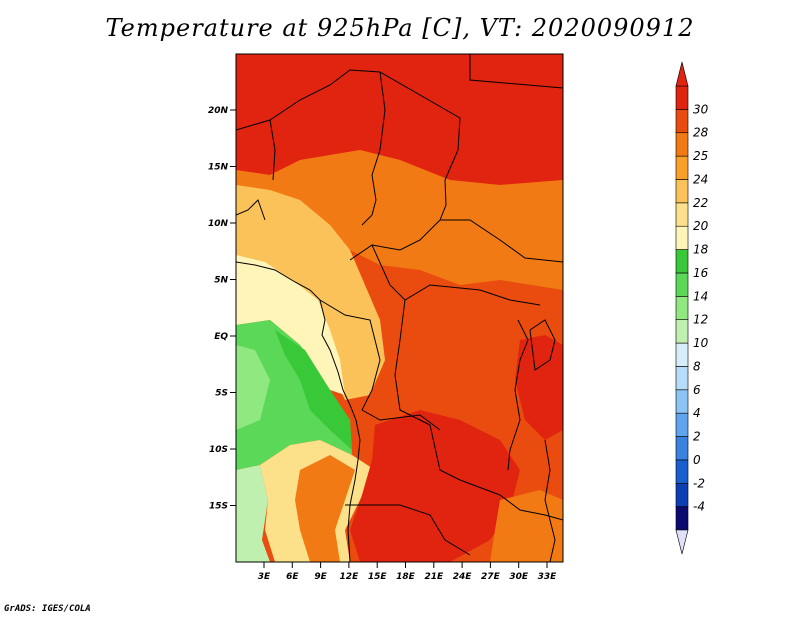  I want to click on colorbar-level-label: 6, so click(697, 390).